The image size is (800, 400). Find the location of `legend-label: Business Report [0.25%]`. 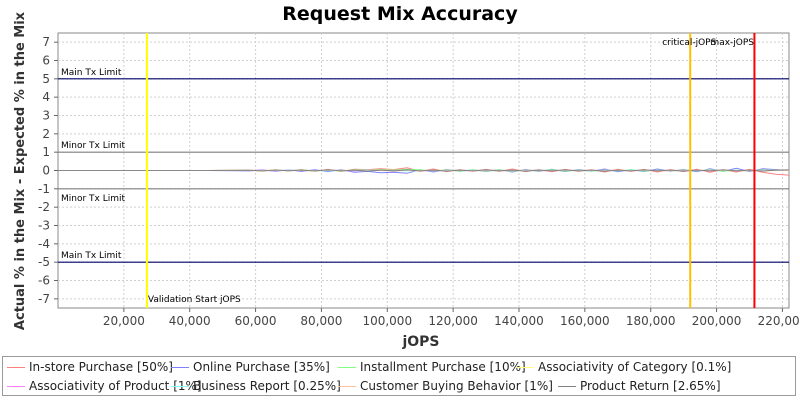

legend-label: Business Report [0.25%] is located at coordinates (267, 386).